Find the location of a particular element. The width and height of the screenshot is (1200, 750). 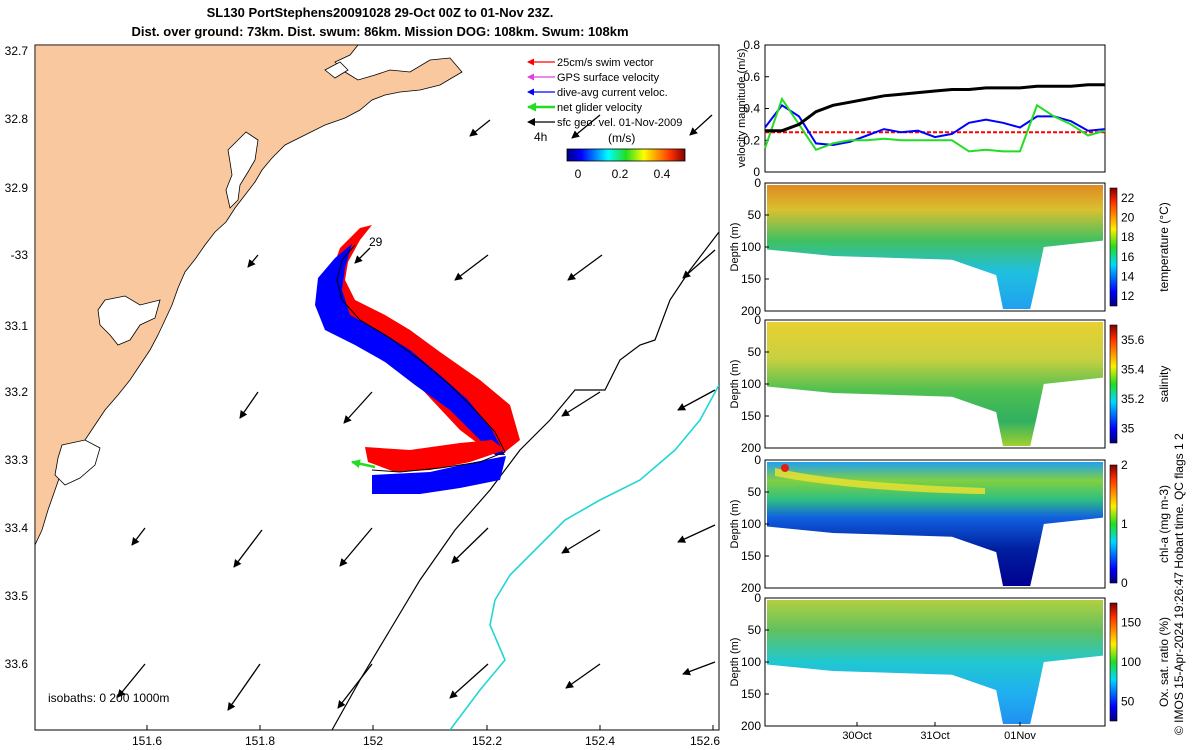

colorbar-tick-label: 16 is located at coordinates (1128, 257).